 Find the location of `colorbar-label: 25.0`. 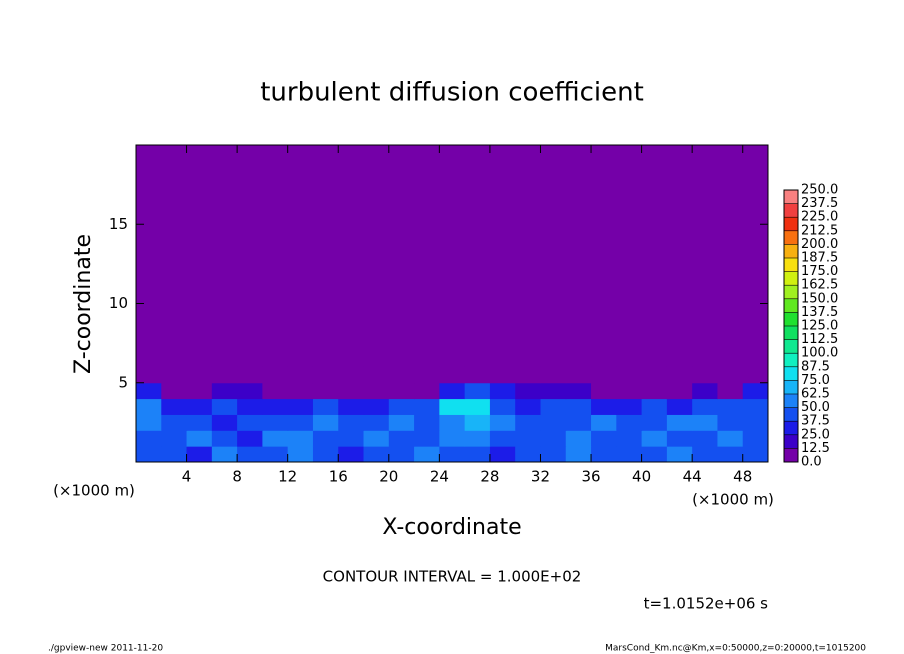

colorbar-label: 25.0 is located at coordinates (815, 434).